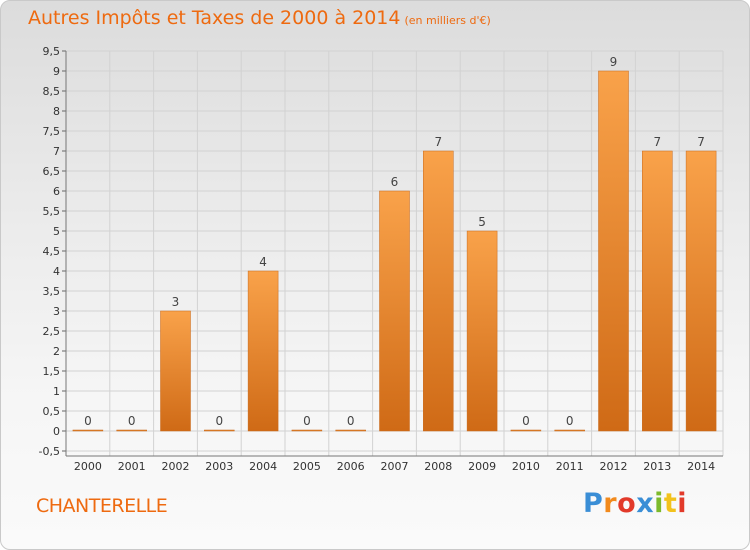 Image resolution: width=750 pixels, height=550 pixels. I want to click on data-label: 3, so click(176, 302).